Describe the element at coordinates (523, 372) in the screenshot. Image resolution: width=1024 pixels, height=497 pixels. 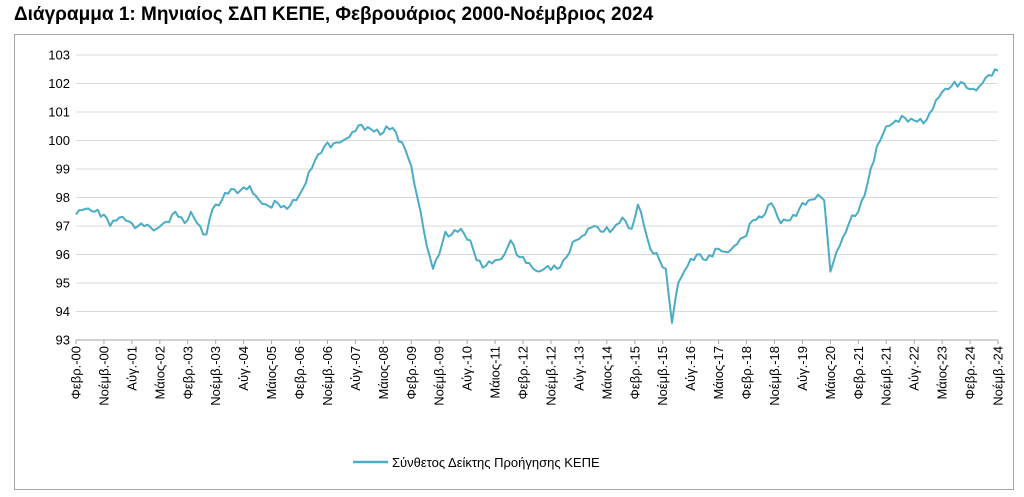
I see `x-tick-label: Φεβρ.-12` at that location.